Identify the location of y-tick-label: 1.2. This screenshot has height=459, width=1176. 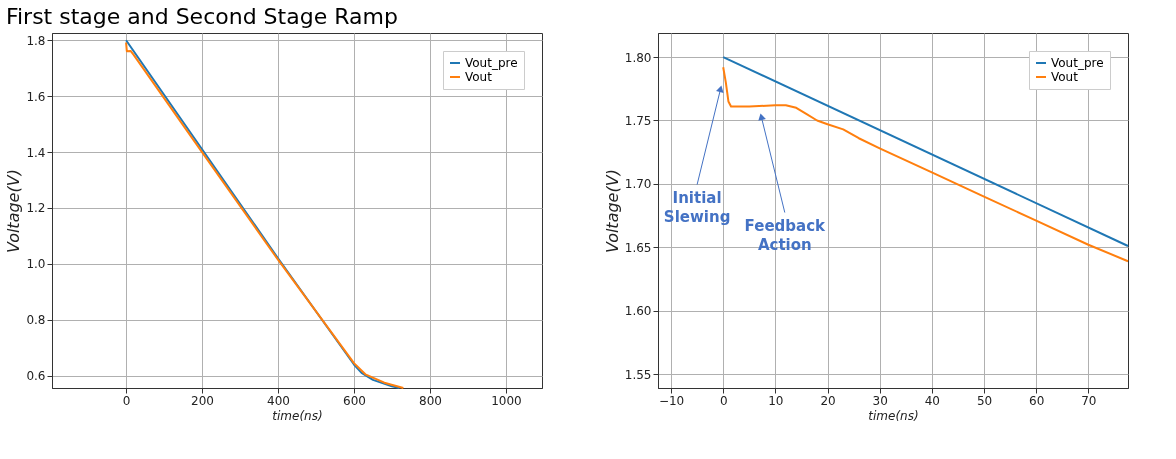
(36, 208).